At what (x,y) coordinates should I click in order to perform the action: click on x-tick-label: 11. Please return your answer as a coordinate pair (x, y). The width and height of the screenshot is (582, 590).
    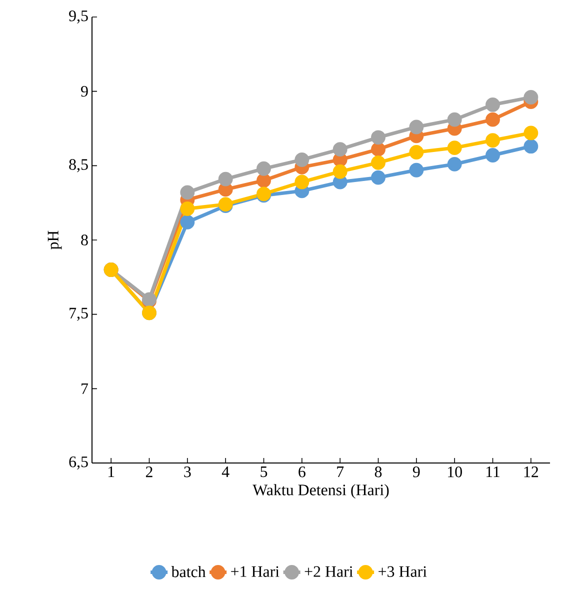
    Looking at the image, I should click on (493, 472).